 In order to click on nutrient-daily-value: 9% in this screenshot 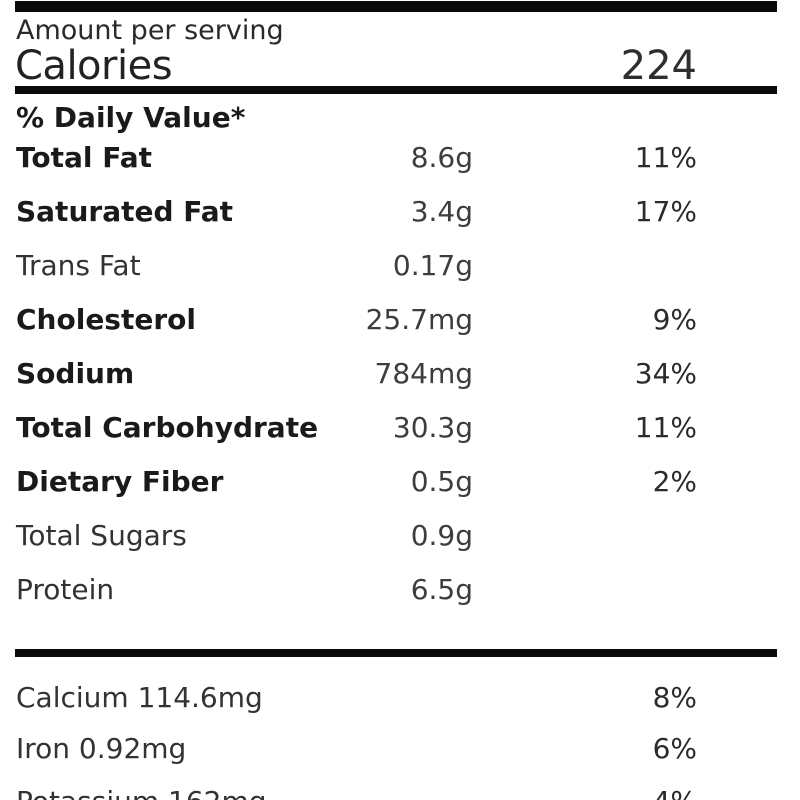, I will do `click(674, 319)`.